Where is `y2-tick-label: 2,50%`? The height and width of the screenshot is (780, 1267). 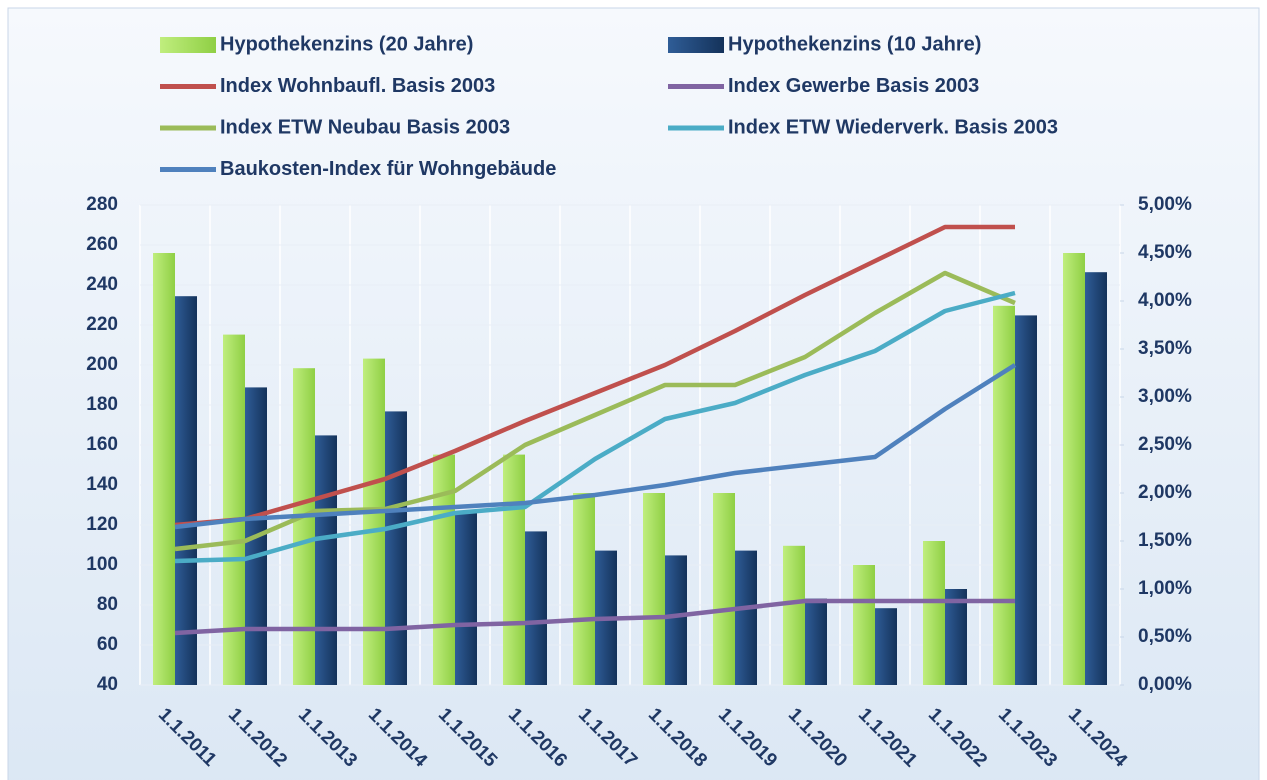 y2-tick-label: 2,50% is located at coordinates (1165, 444).